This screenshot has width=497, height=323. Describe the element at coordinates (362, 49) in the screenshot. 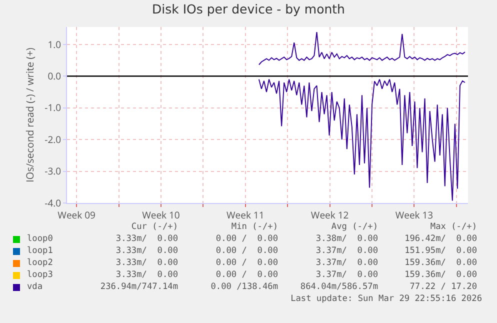

I see `line-series` at that location.